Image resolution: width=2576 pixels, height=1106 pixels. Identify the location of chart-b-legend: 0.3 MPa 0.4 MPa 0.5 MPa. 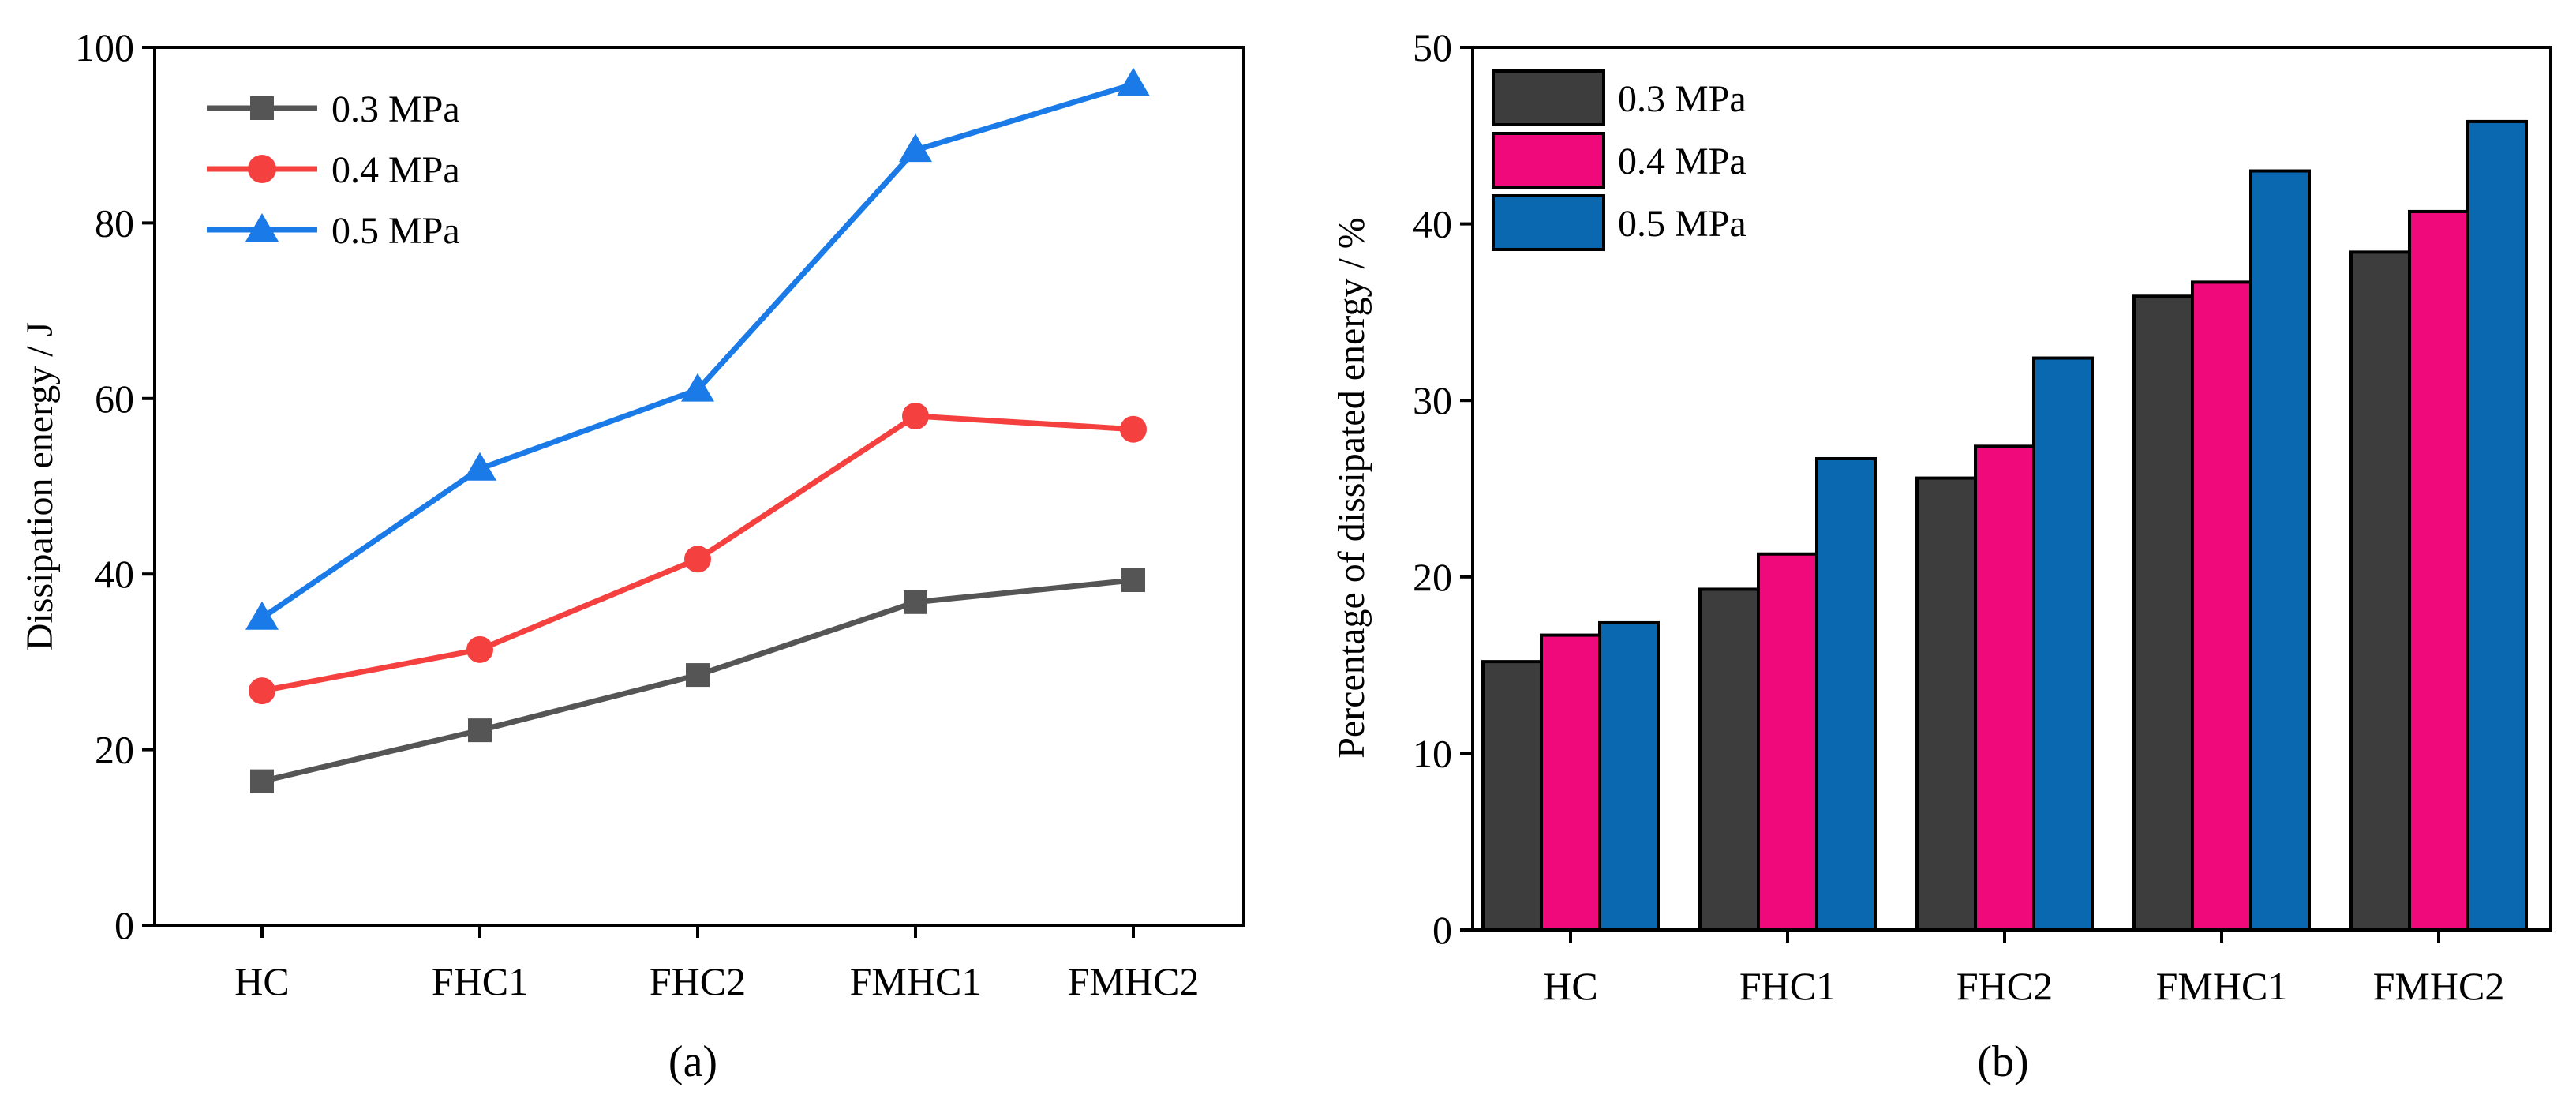
(1619, 160).